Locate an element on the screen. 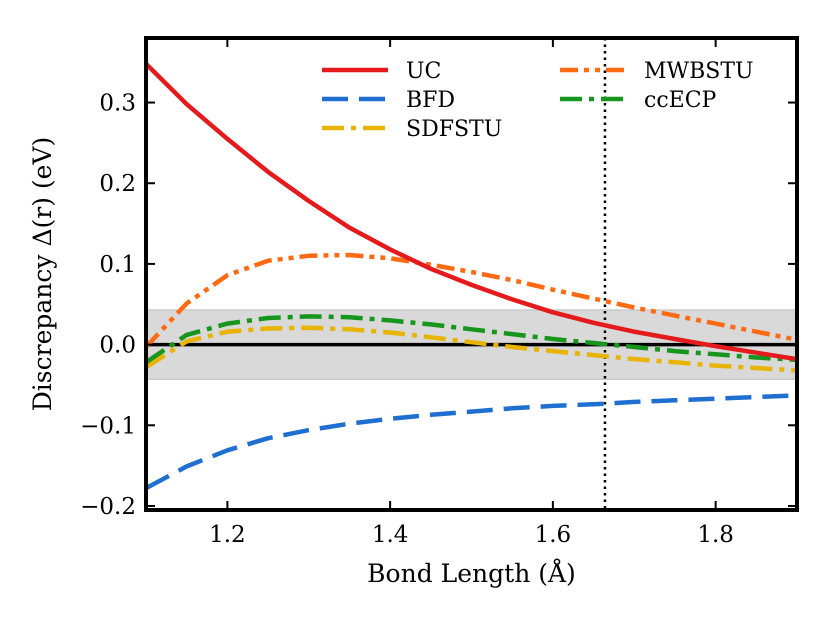  y-tick-label: 0.2 is located at coordinates (117, 184).